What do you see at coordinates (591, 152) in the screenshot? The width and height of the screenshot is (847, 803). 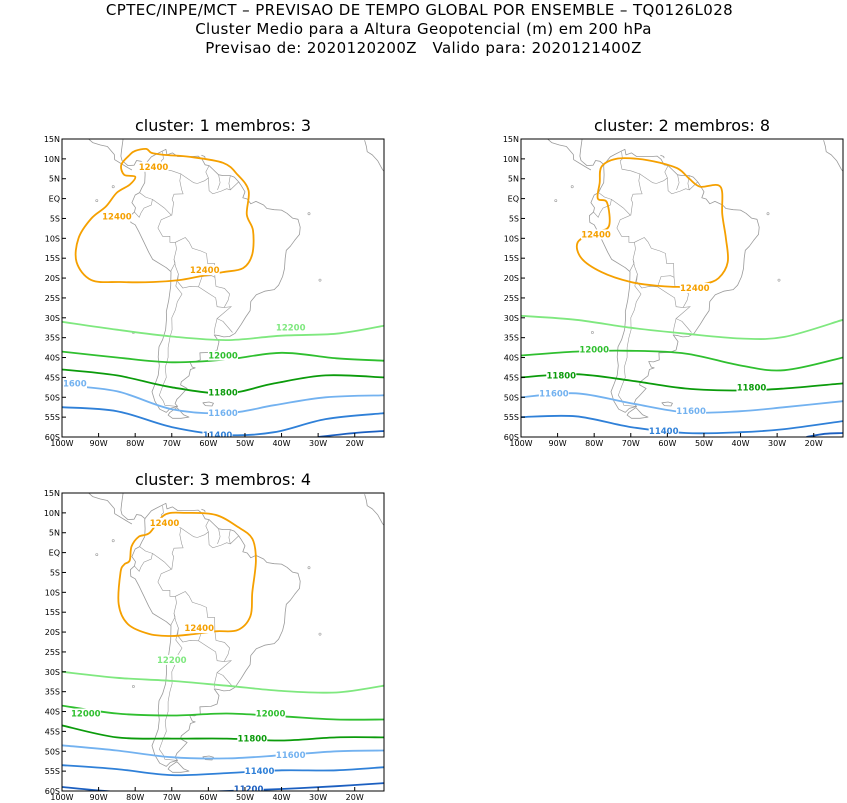 I see `coastline-central-america` at bounding box center [591, 152].